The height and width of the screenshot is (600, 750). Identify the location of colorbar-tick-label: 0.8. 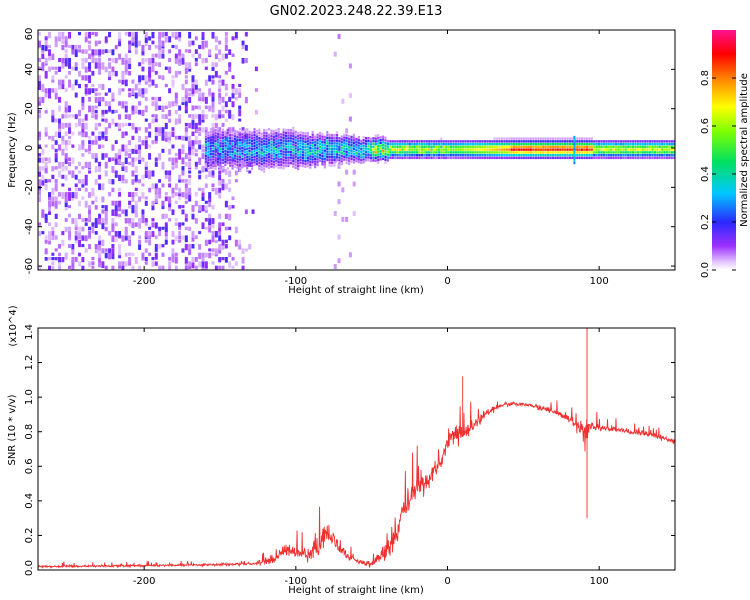
(705, 78).